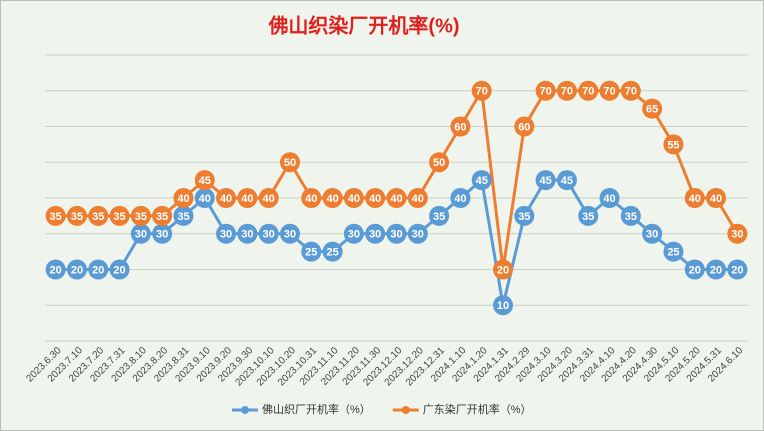 This screenshot has height=431, width=764. I want to click on data-label: 55, so click(673, 145).